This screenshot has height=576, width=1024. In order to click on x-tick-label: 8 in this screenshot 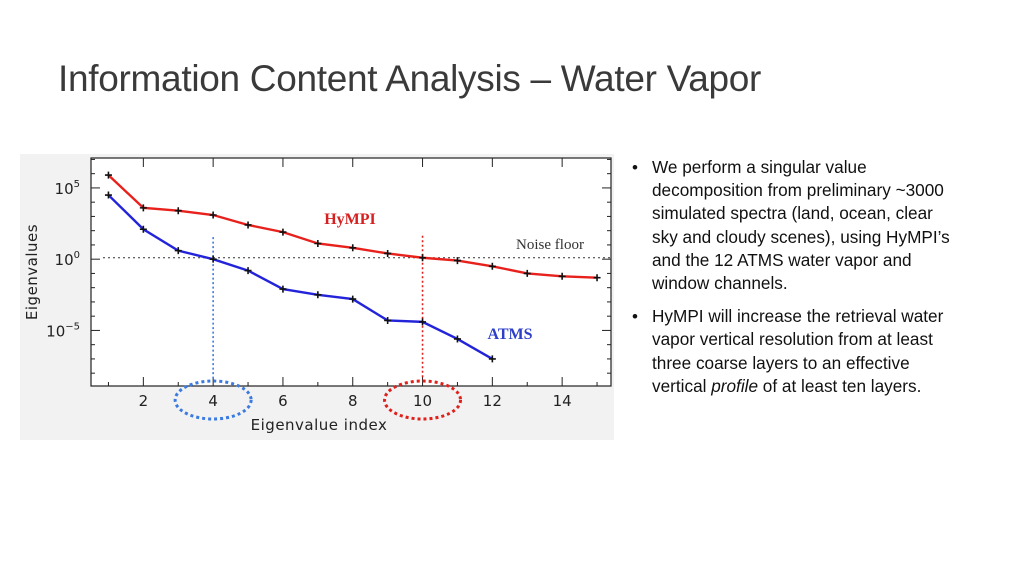, I will do `click(353, 401)`.